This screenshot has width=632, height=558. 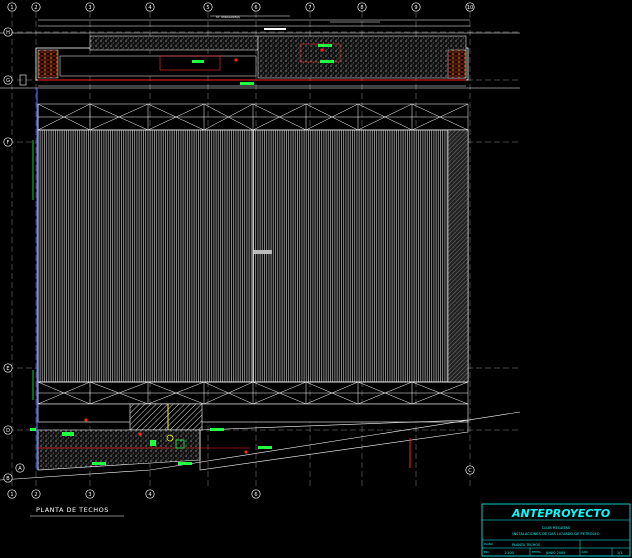 I want to click on grid-bubble-col-3-bottom: 3, so click(x=90, y=494).